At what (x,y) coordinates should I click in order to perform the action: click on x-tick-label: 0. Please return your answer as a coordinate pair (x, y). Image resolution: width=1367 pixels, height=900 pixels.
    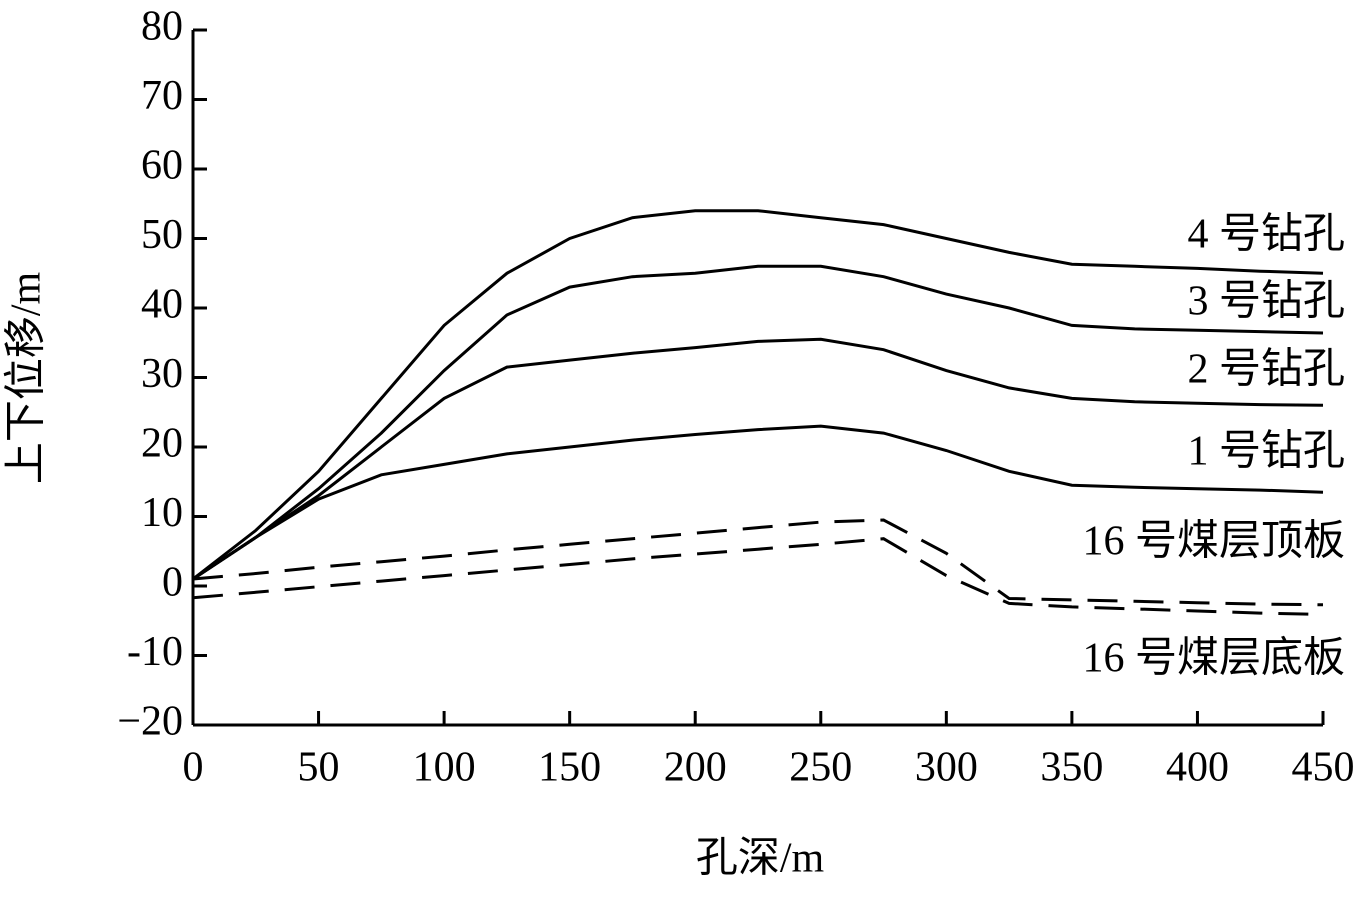
    Looking at the image, I should click on (193, 768).